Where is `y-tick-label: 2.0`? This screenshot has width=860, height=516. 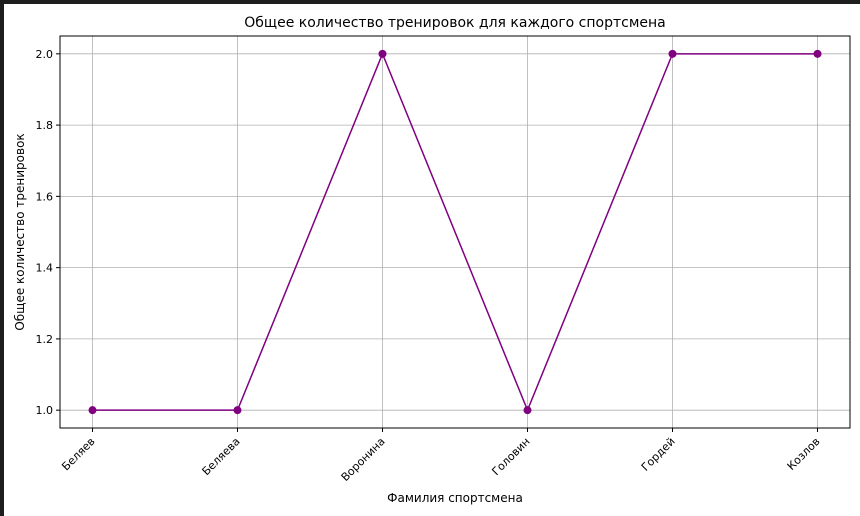
y-tick-label: 2.0 is located at coordinates (45, 54).